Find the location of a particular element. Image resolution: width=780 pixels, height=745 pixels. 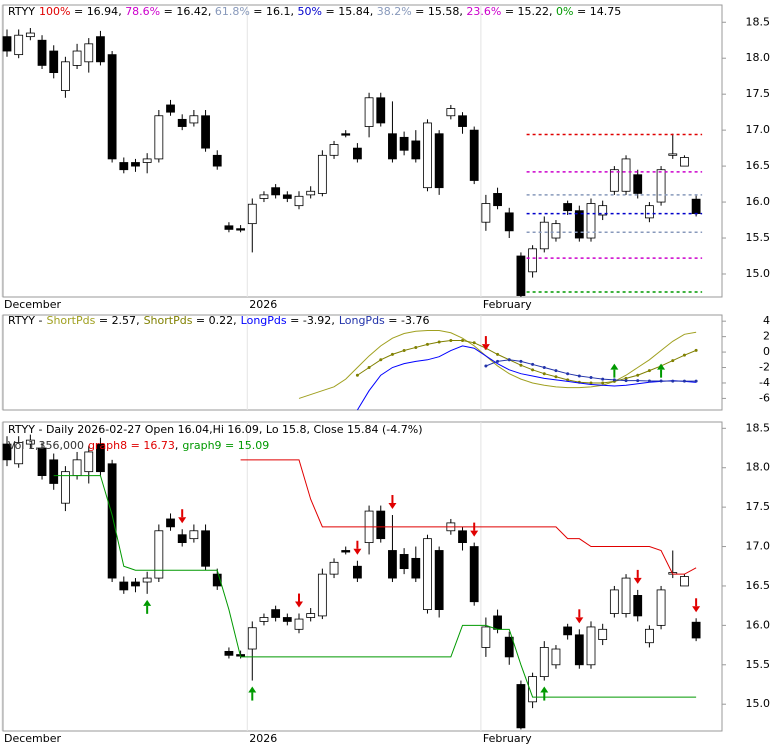

x-tick-label: December is located at coordinates (33, 738).